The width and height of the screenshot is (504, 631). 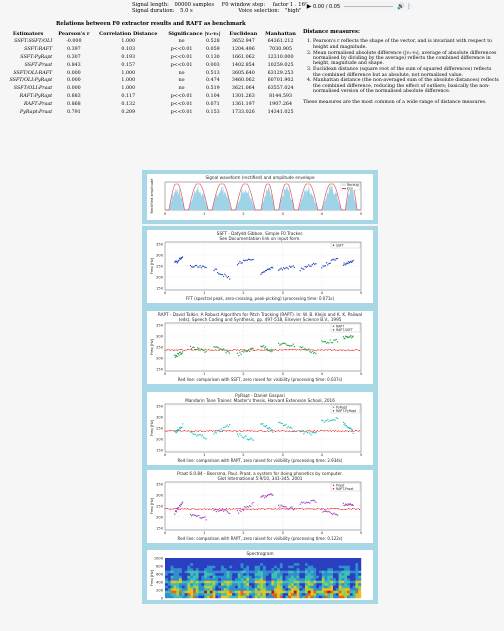 I want to click on play-icon: ▶, so click(x=309, y=6).